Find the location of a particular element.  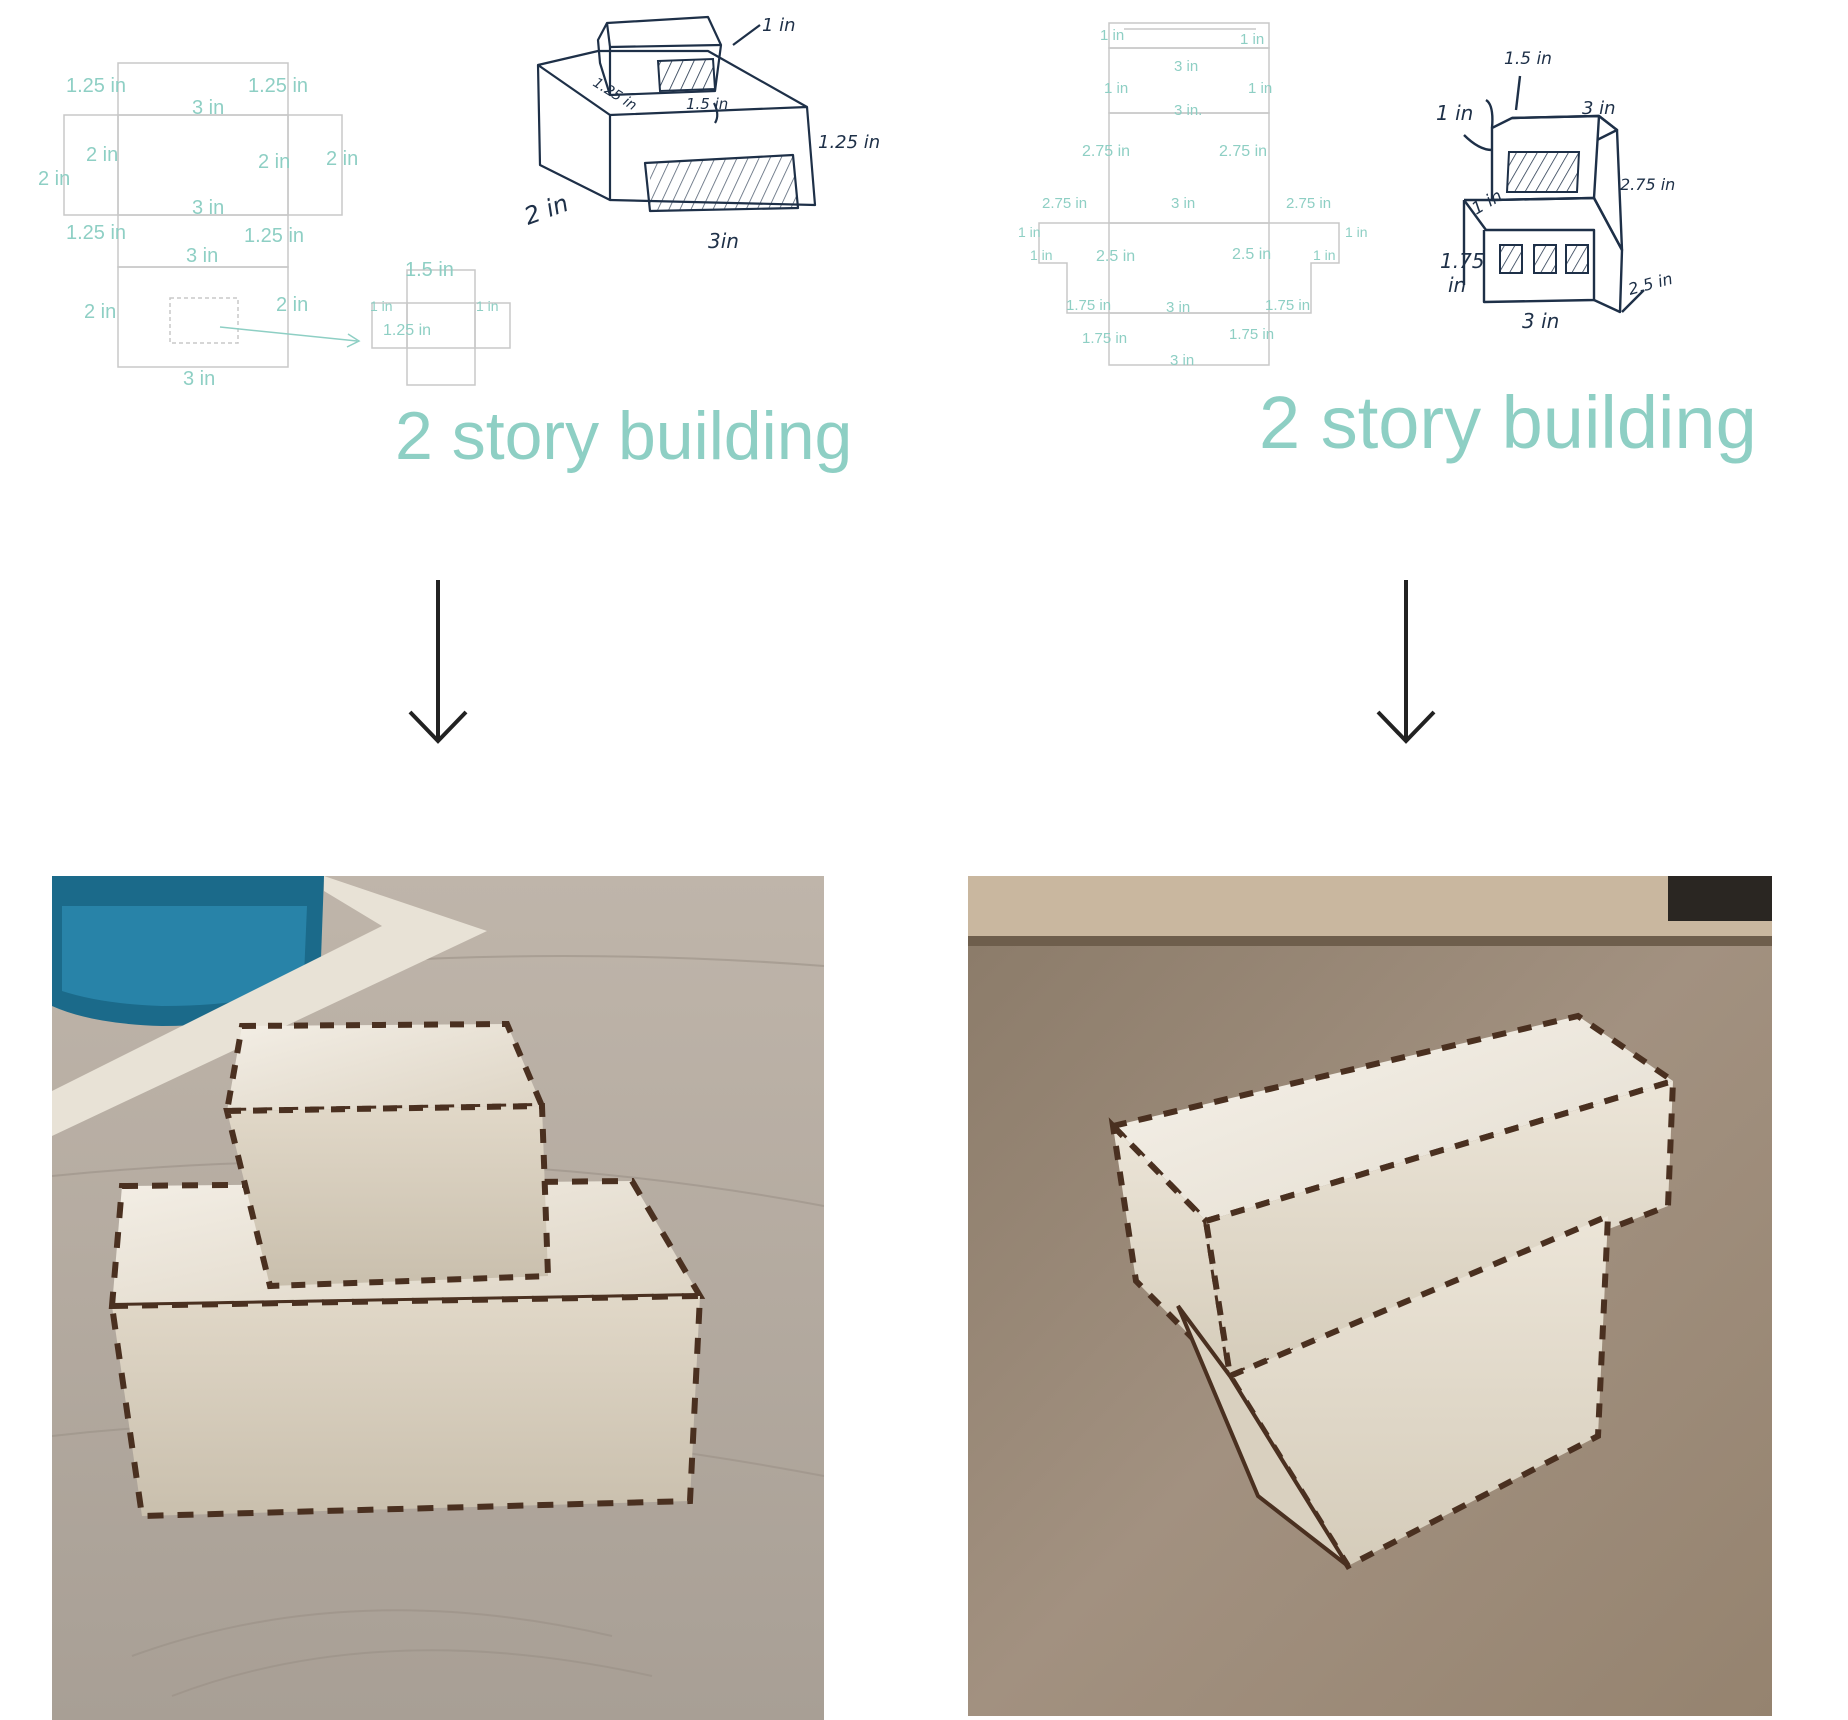

sketch-label: 2 in is located at coordinates (546, 210).